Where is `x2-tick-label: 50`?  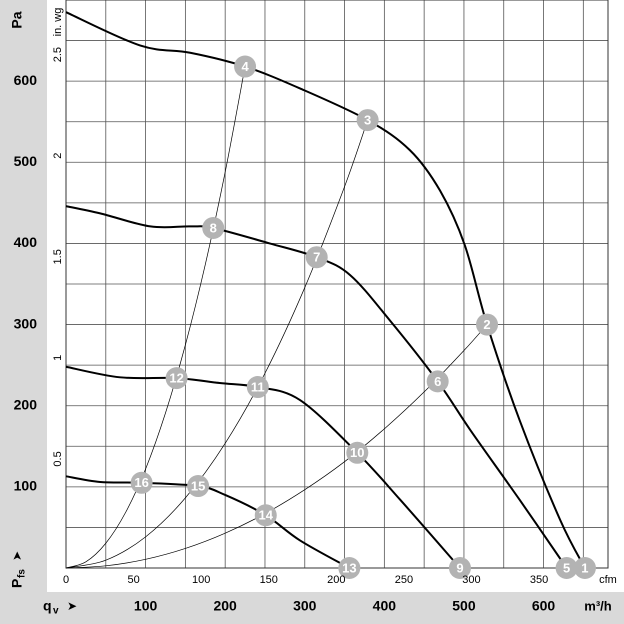 x2-tick-label: 50 is located at coordinates (133, 580).